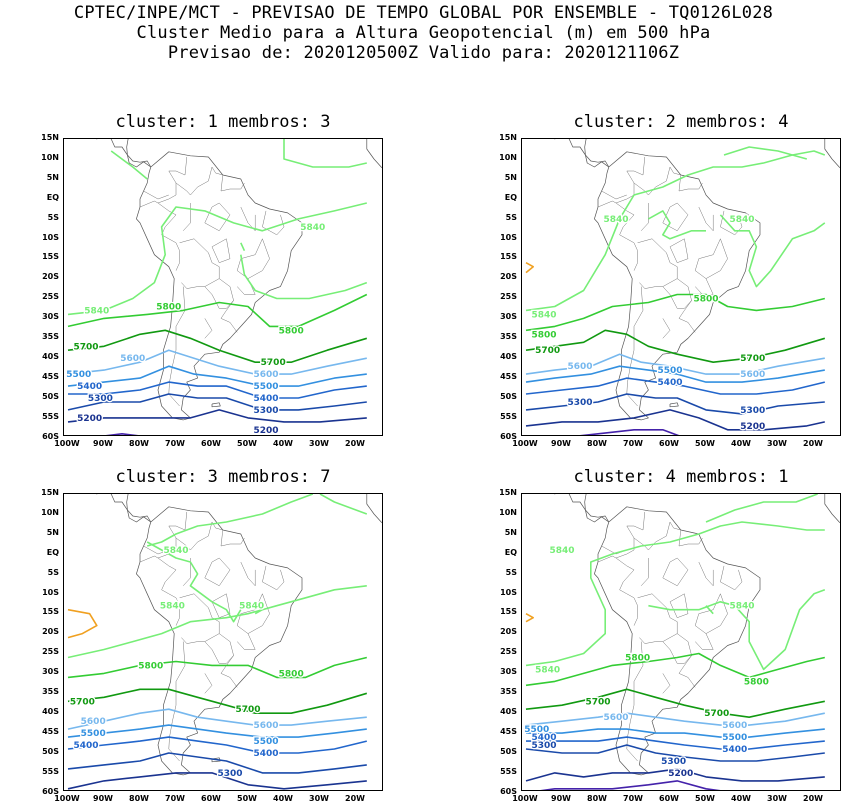 This screenshot has width=847, height=803. Describe the element at coordinates (508, 297) in the screenshot. I see `lat-tick-label: 25S` at that location.